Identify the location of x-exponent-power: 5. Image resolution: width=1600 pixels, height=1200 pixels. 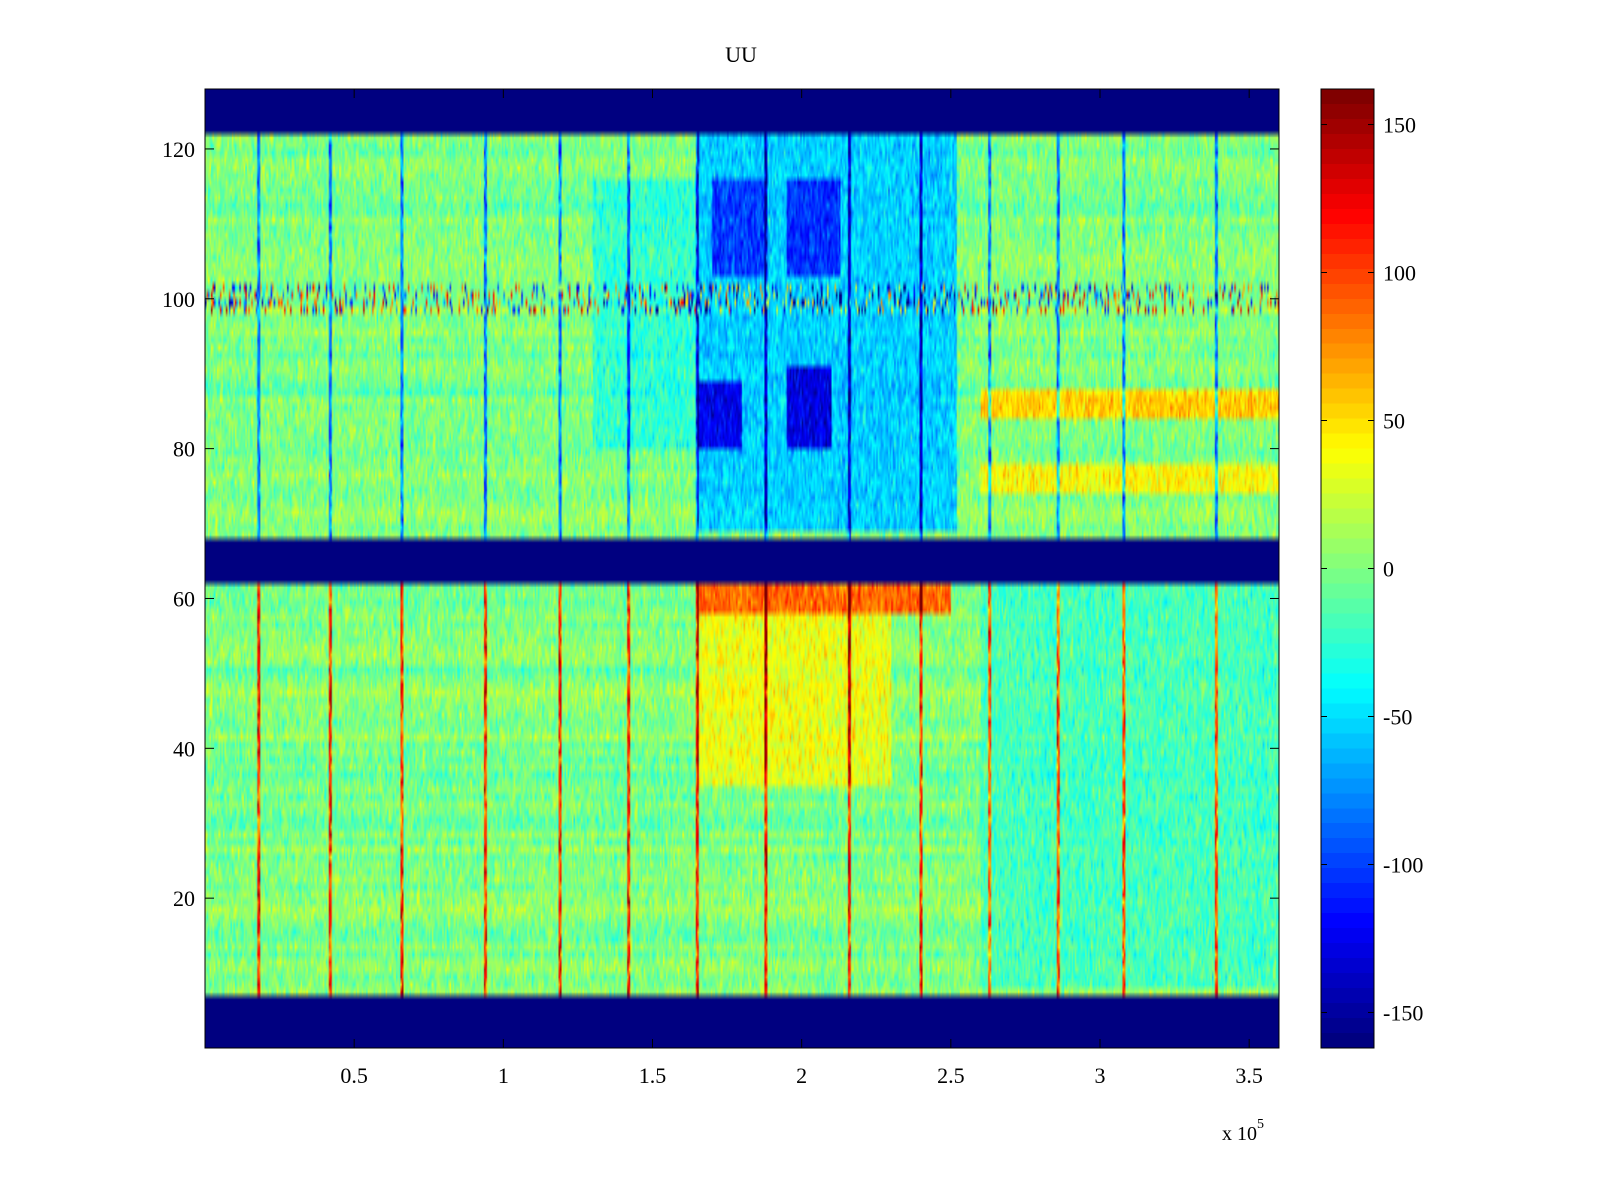
(1260, 1124).